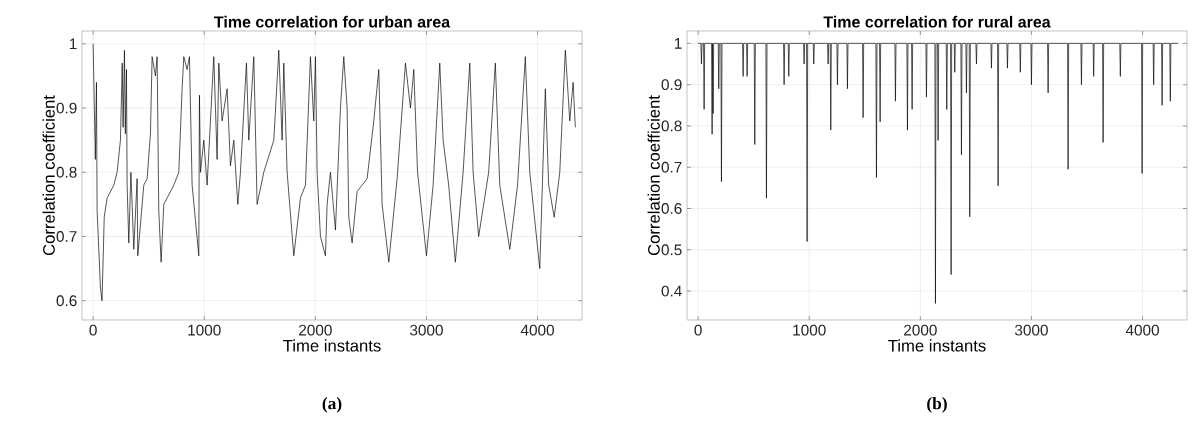 This screenshot has width=1193, height=448. Describe the element at coordinates (671, 291) in the screenshot. I see `y-tick-label: 0.4` at that location.